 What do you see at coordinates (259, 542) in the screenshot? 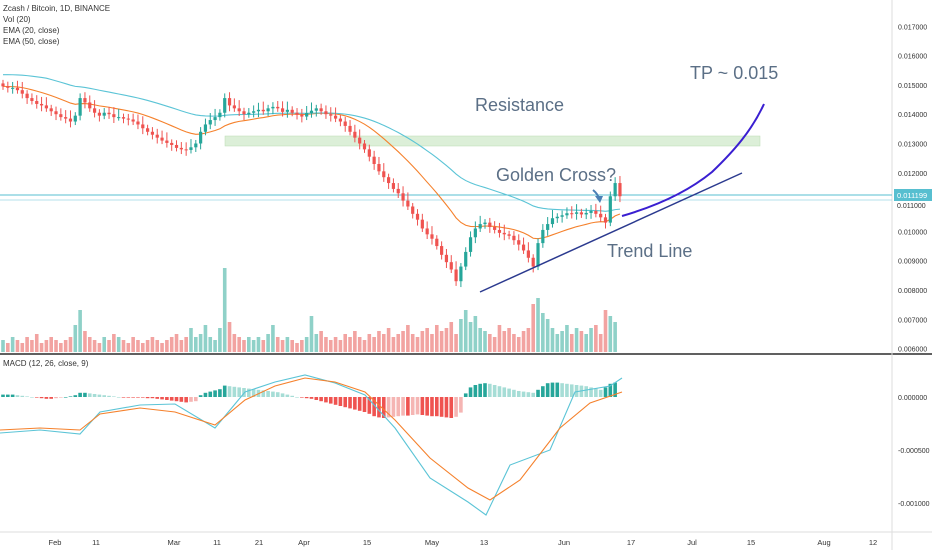
I see `time-axis-tick: 21` at bounding box center [259, 542].